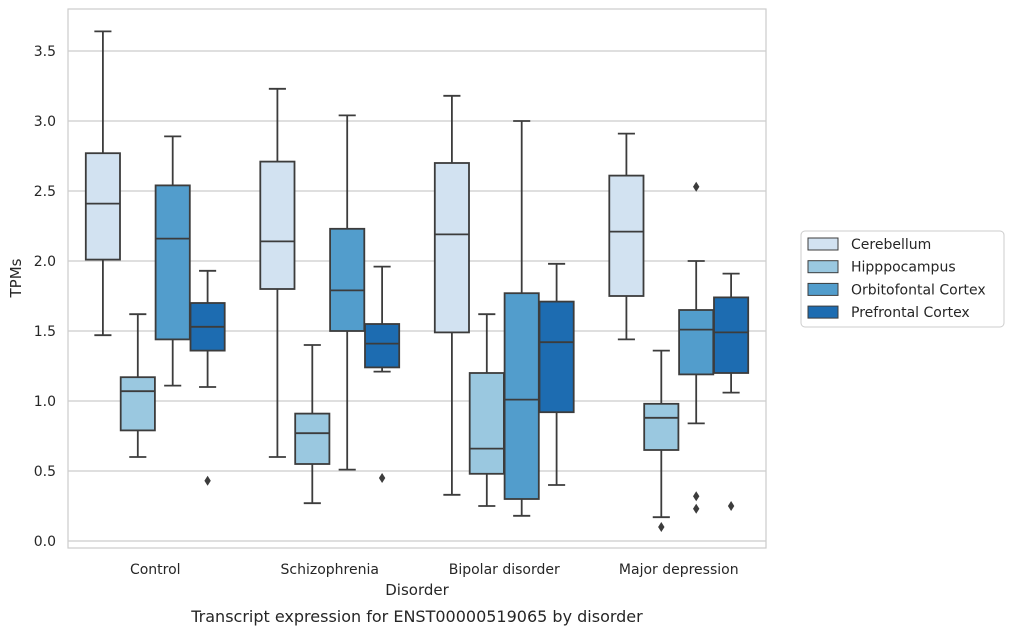 Image resolution: width=1014 pixels, height=634 pixels. What do you see at coordinates (910, 313) in the screenshot?
I see `legend-label: Prefrontal Cortex` at bounding box center [910, 313].